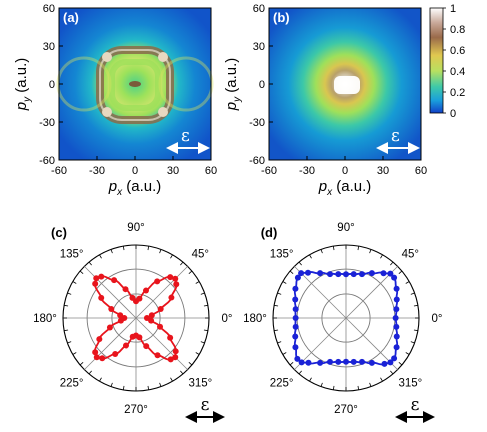 This screenshot has width=487, height=432. What do you see at coordinates (52, 85) in the screenshot?
I see `y-tick-label: 0` at bounding box center [52, 85].